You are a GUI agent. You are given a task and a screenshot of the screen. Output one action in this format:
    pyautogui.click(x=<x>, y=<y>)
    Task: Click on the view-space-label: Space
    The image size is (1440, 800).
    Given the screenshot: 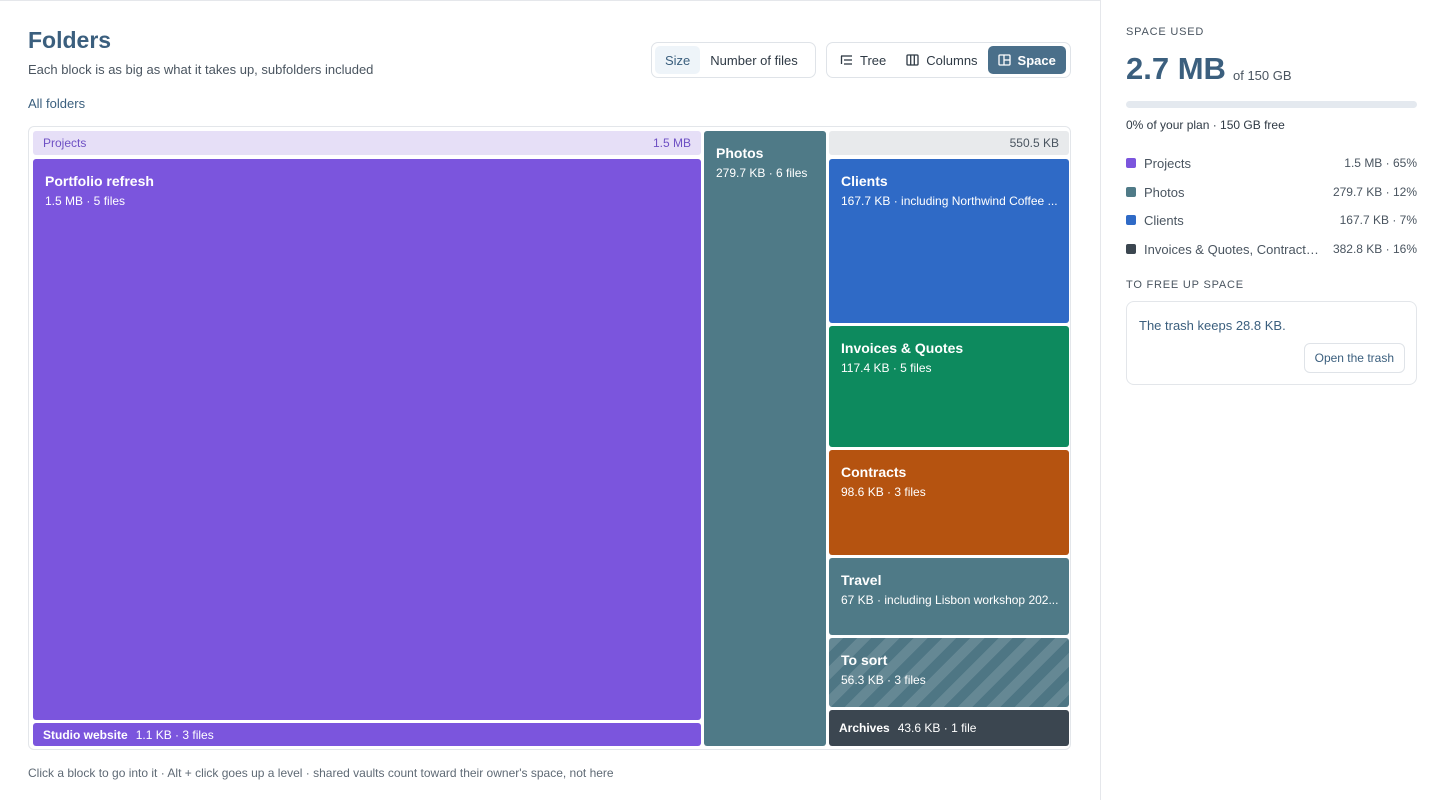 What is the action you would take?
    pyautogui.click(x=1036, y=60)
    